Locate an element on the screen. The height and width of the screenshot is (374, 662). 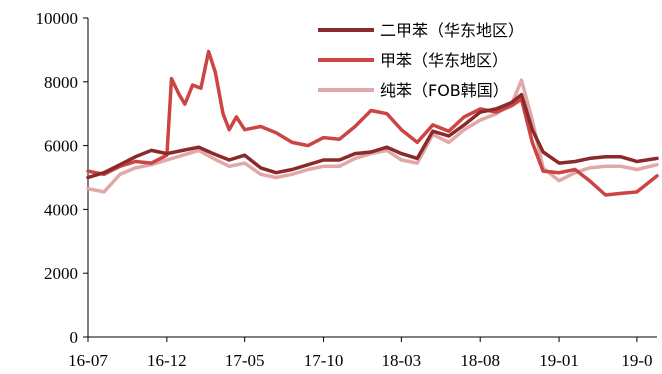
x-tick-label: 19-01 is located at coordinates (559, 360).